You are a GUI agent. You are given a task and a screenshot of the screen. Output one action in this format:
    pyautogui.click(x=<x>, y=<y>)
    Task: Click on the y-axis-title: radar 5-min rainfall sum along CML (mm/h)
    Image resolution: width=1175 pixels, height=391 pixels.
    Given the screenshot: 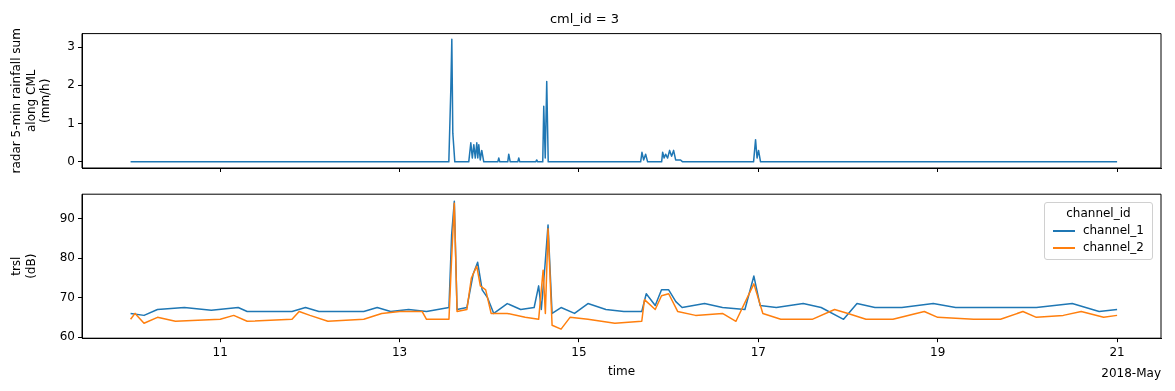 What is the action you would take?
    pyautogui.click(x=31, y=101)
    